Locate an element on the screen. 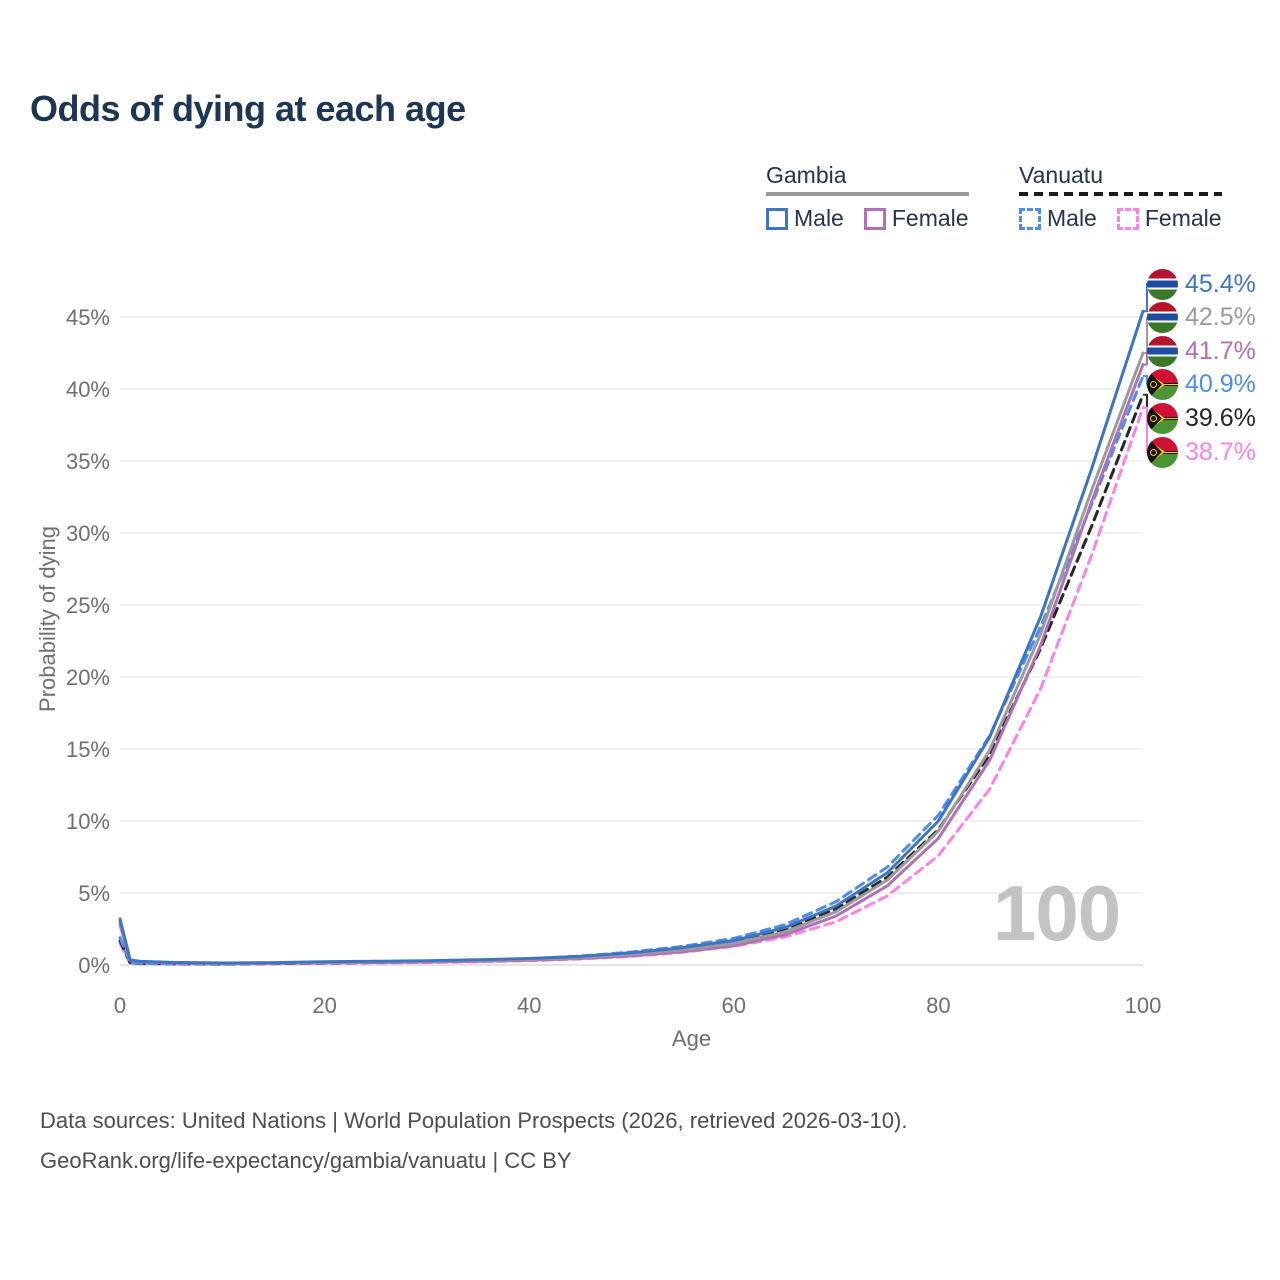 This screenshot has width=1280, height=1280. end-label-gambia-male: 45.4% is located at coordinates (1201, 284).